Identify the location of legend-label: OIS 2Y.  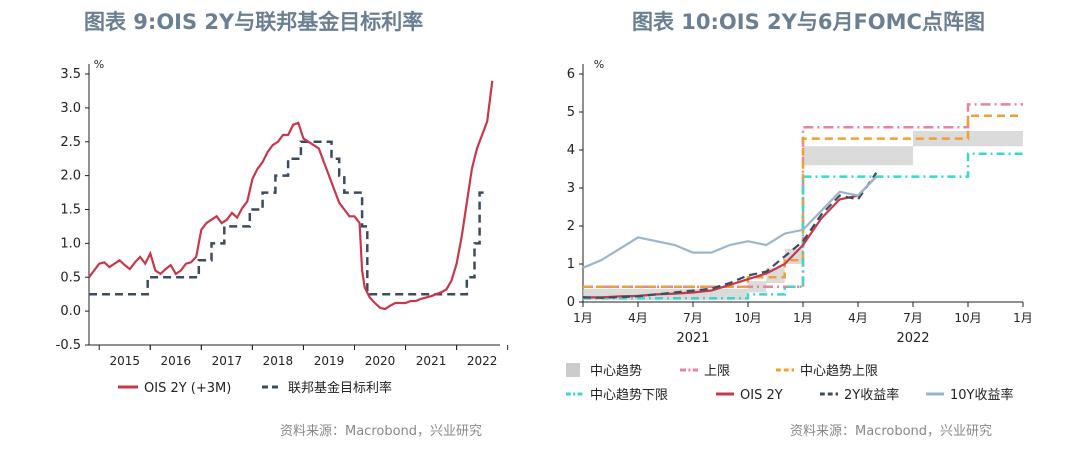
(761, 395).